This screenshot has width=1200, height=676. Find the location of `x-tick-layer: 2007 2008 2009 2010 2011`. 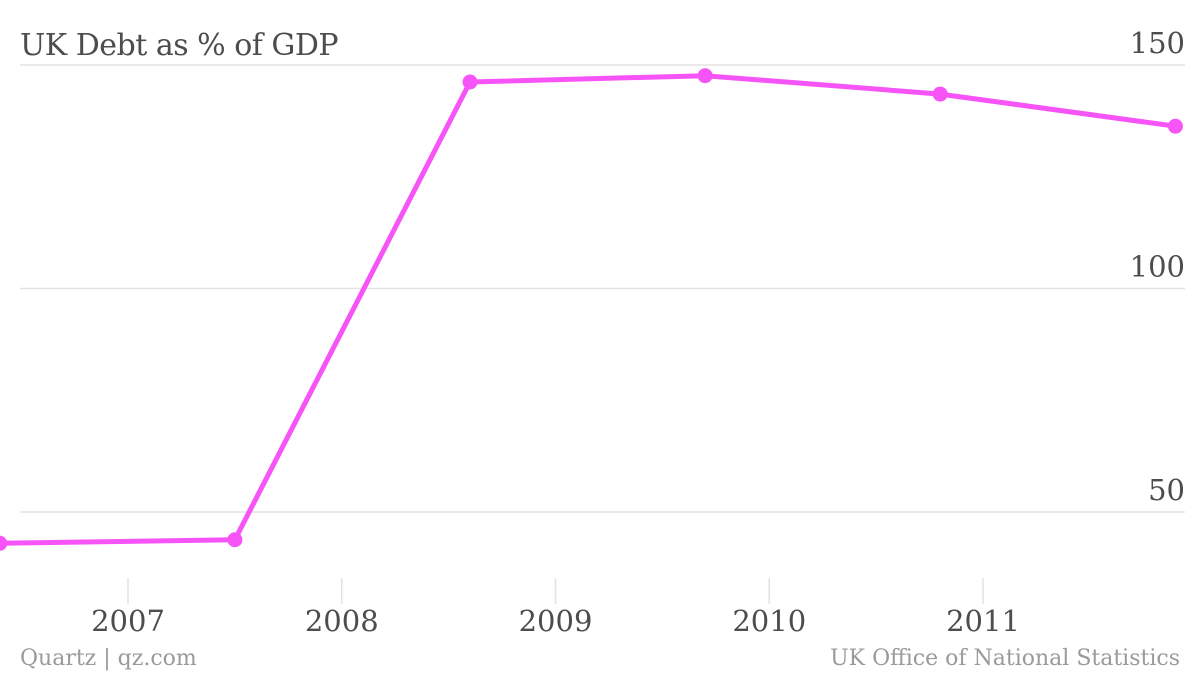

x-tick-layer: 2007 2008 2009 2010 2011 is located at coordinates (555, 608).